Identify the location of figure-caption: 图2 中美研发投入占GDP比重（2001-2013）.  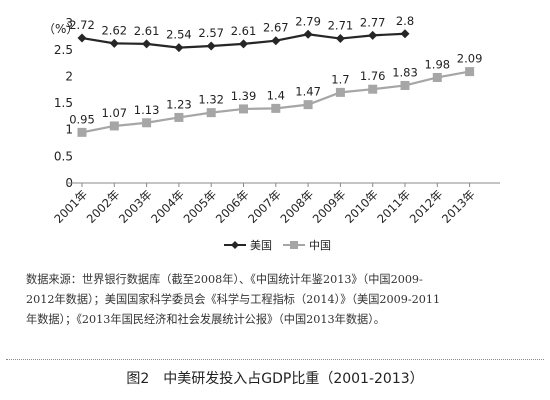
(275, 379).